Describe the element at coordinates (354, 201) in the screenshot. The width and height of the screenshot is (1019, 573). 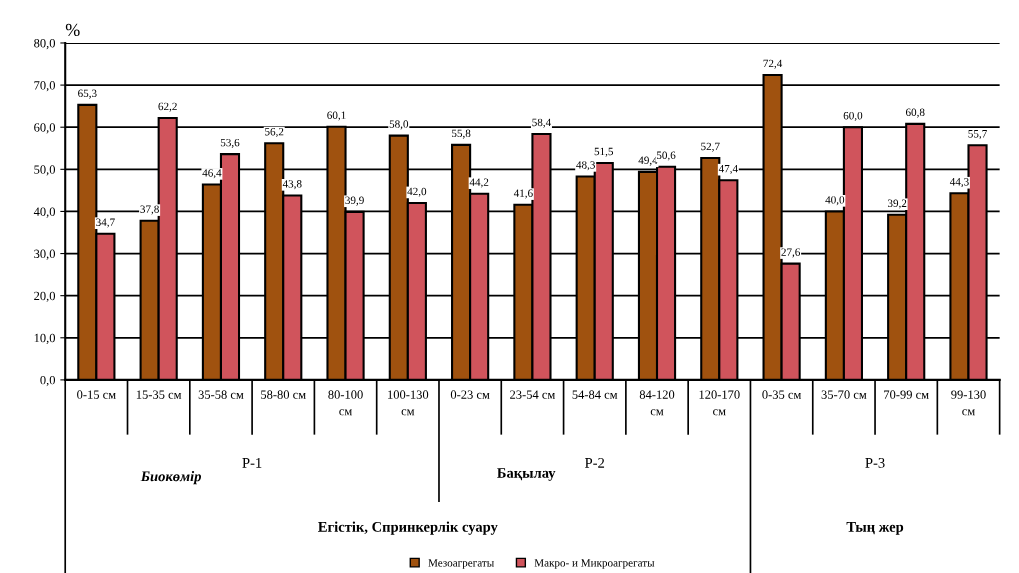
I see `data-label: 39,9` at that location.